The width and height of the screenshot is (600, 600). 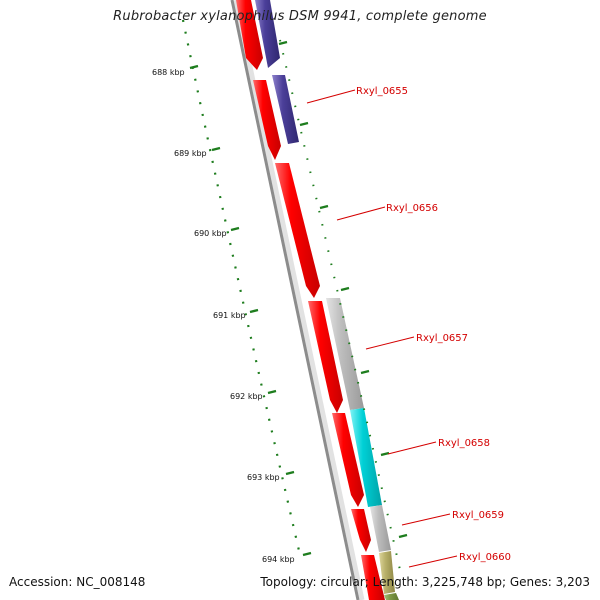 What do you see at coordinates (478, 515) in the screenshot?
I see `gene-label-rxyl-0659: Rxyl_0659` at bounding box center [478, 515].